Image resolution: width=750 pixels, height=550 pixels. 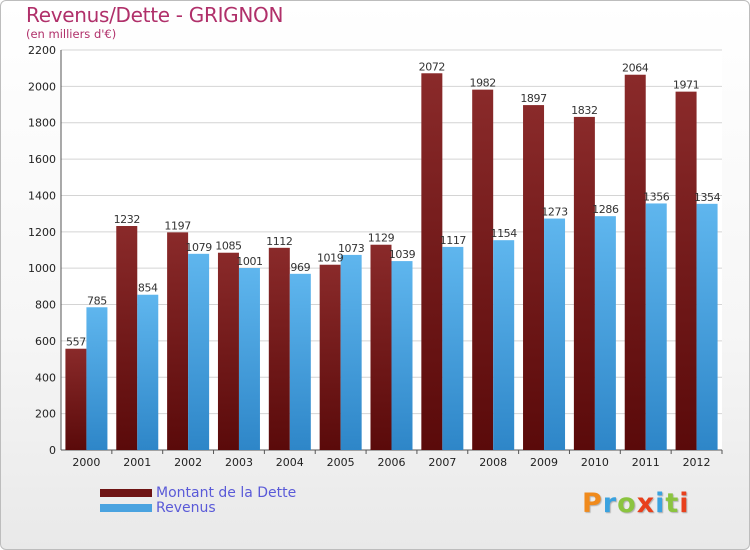 I want to click on legend-label-debt: Montant de la Dette, so click(x=226, y=493).